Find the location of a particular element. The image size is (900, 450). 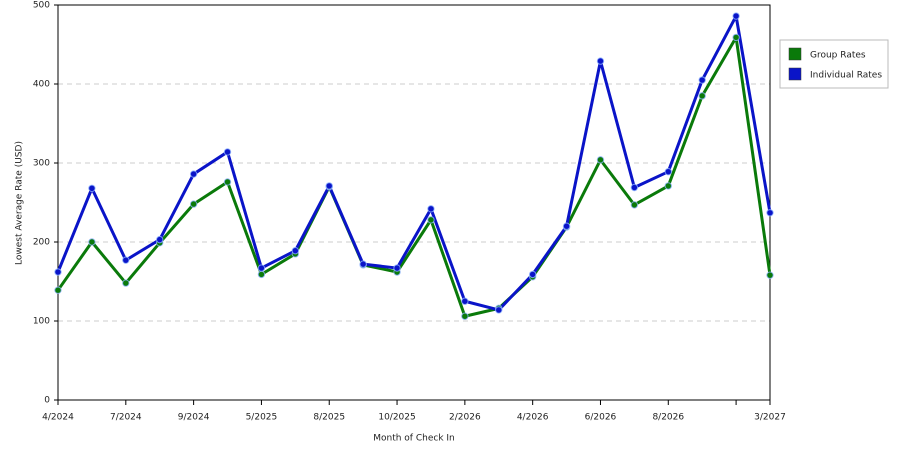

x-tick-label: 6/2026 is located at coordinates (601, 418).